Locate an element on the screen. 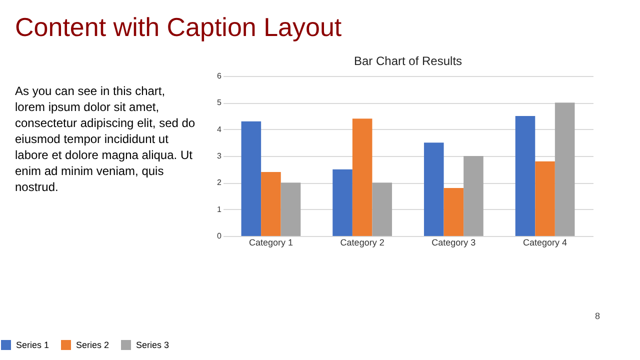  y-tick-label: 1 is located at coordinates (219, 209).